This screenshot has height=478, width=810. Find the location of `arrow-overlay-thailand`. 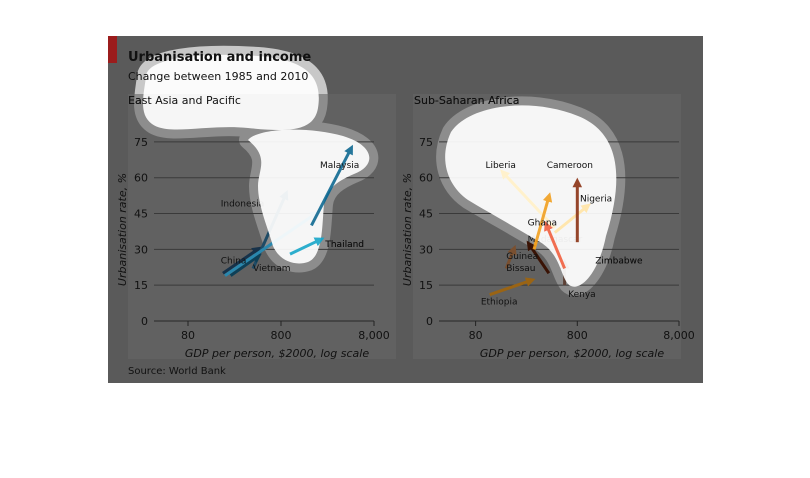

arrow-overlay-thailand is located at coordinates (307, 246).